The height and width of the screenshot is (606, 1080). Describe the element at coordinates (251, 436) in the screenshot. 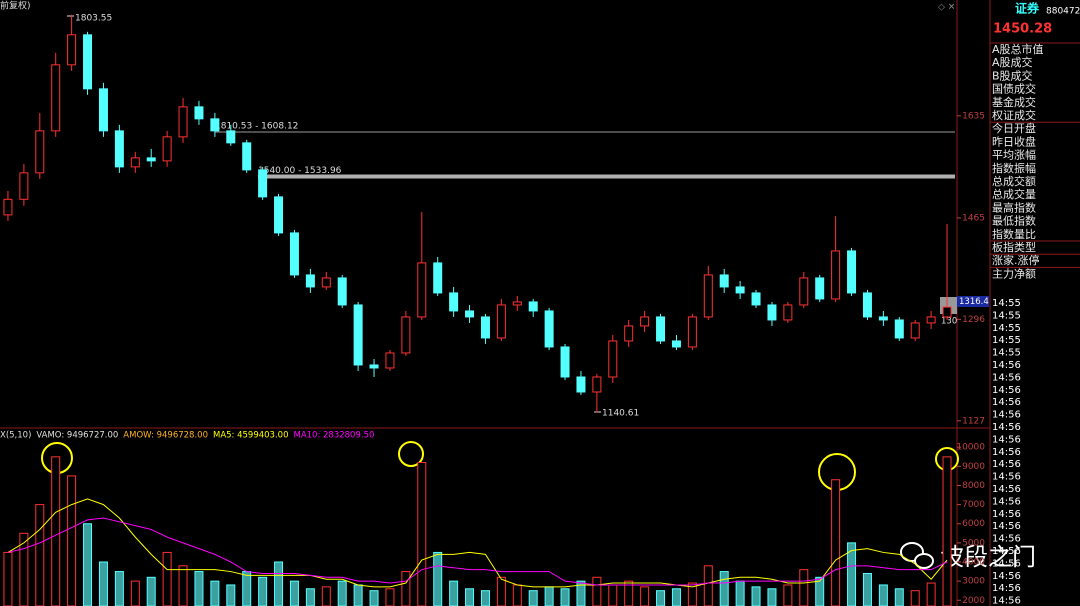

I see `legend-entry: MA5: 4599403.00` at that location.